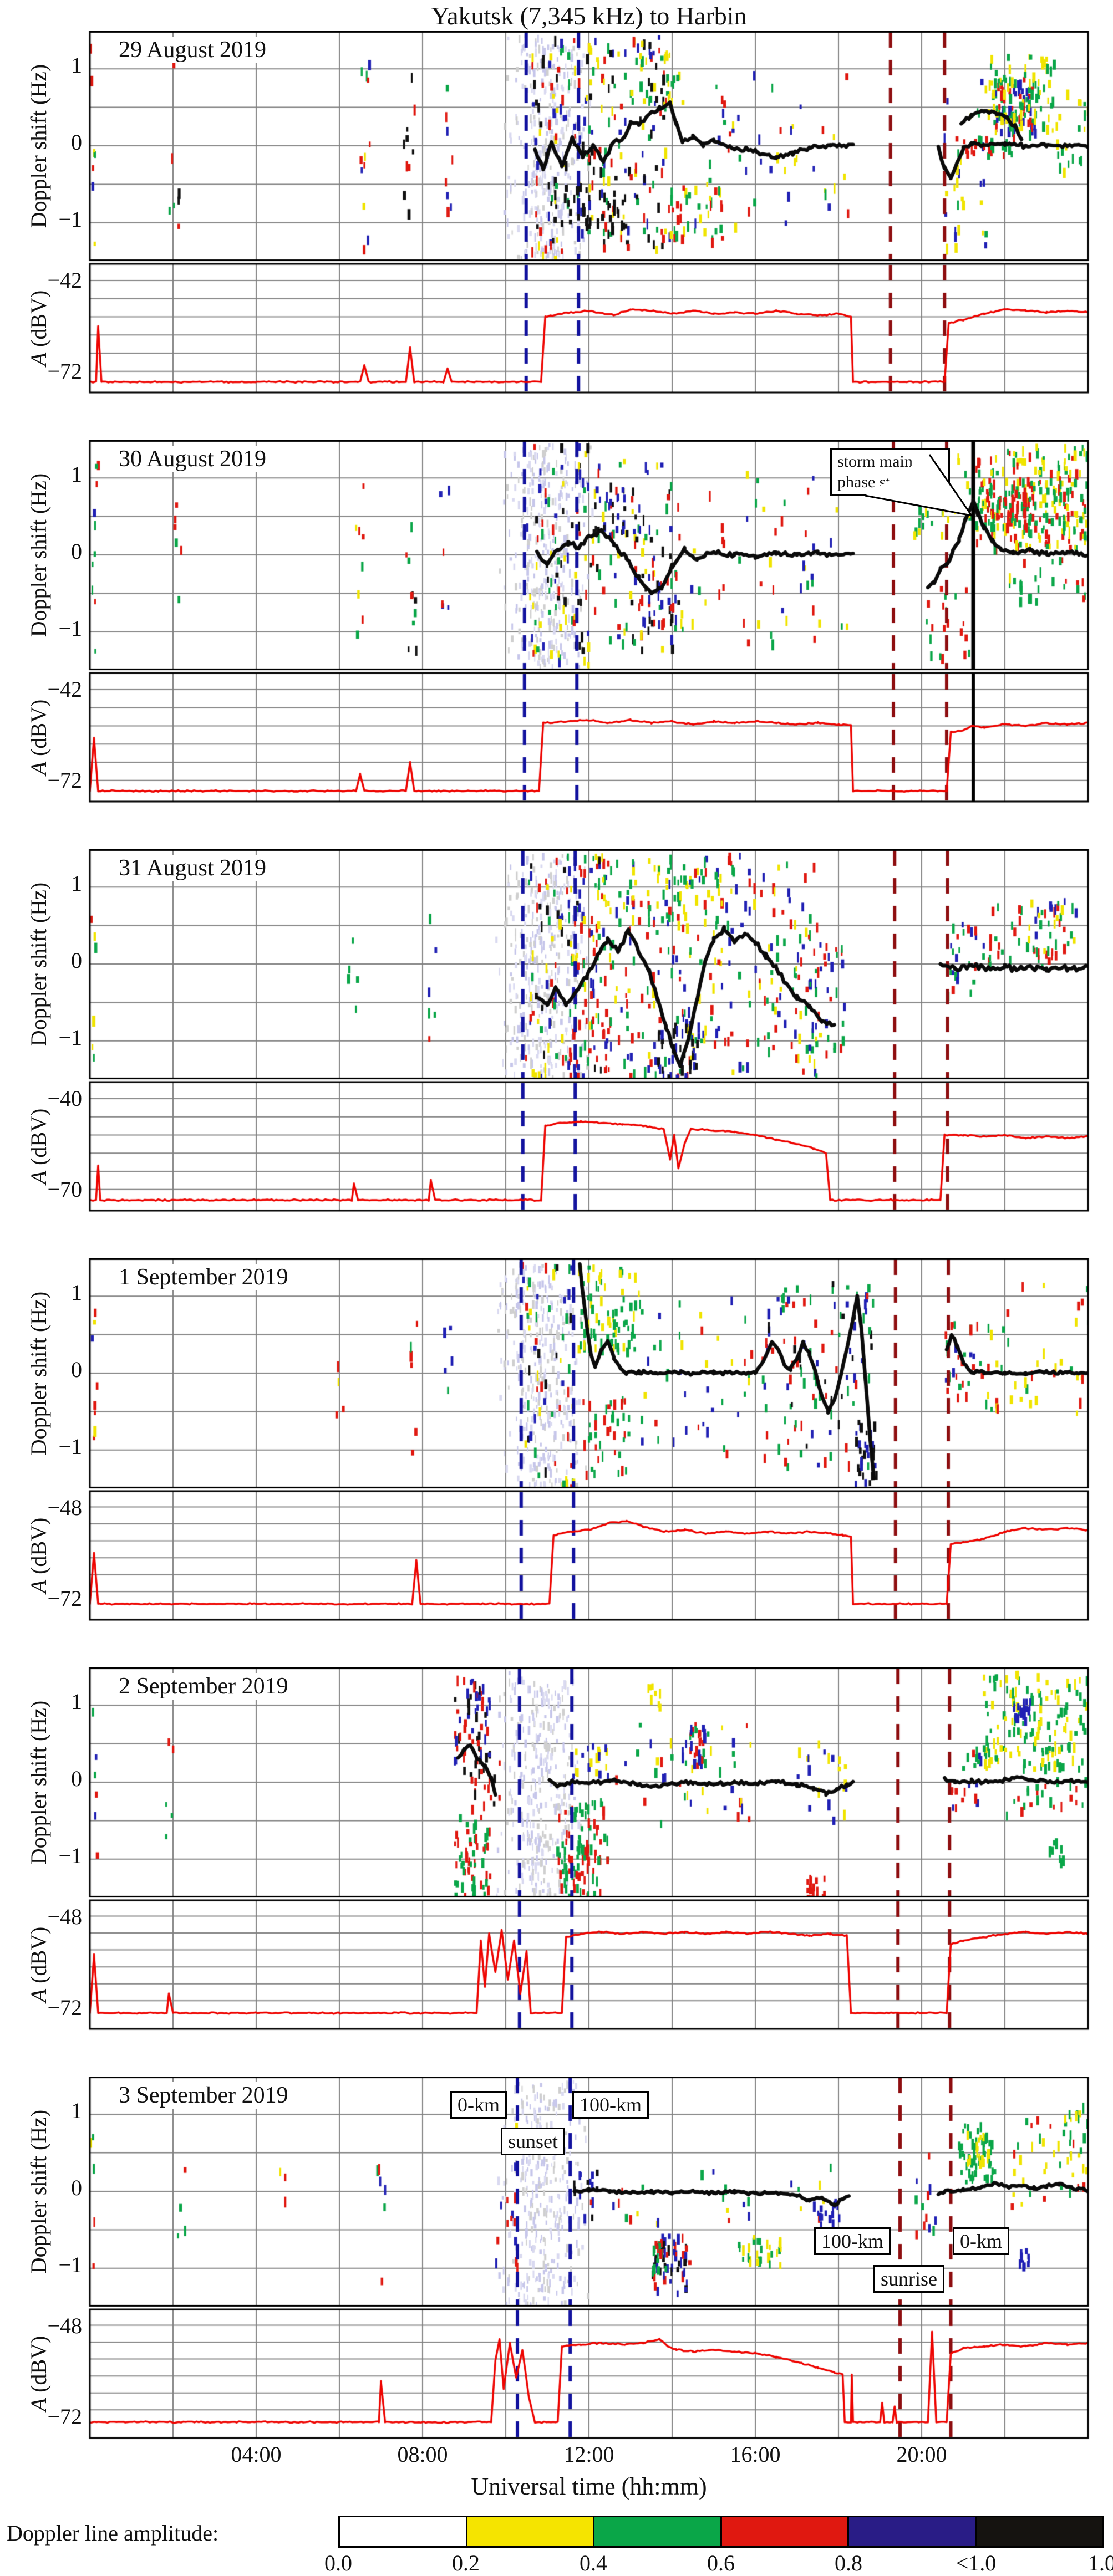 The height and width of the screenshot is (2576, 1113). I want to click on x-tick-1600: 16:00, so click(755, 2454).